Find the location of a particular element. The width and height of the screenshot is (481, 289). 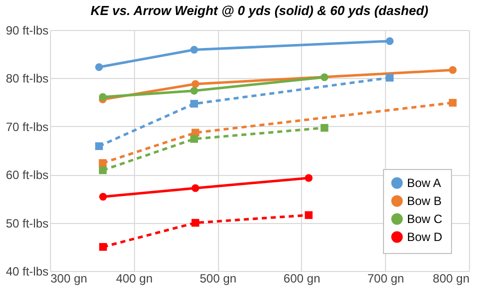

x-tick-label: 600 gn is located at coordinates (302, 279).